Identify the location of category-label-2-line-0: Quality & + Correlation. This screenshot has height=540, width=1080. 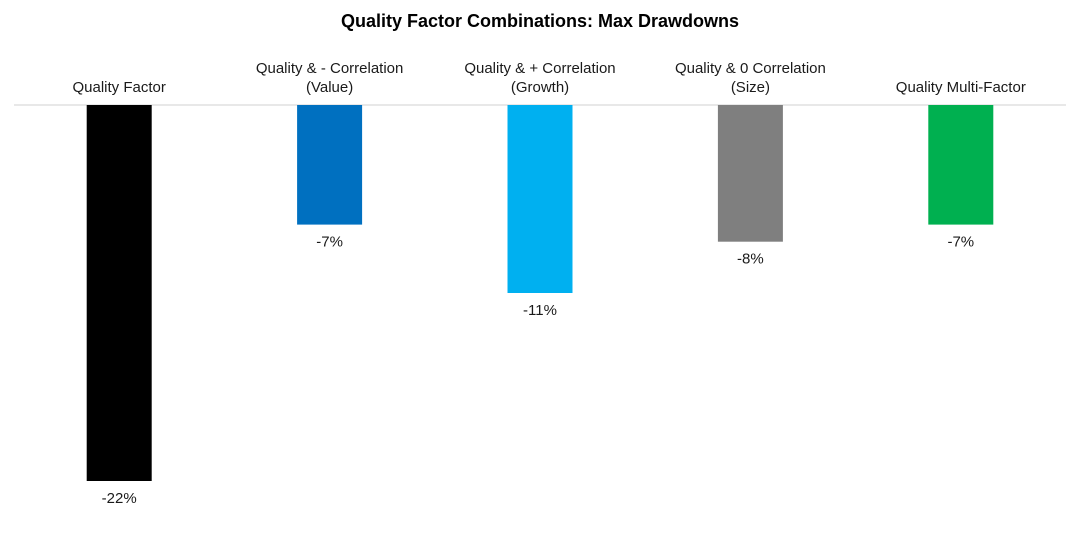
(539, 68).